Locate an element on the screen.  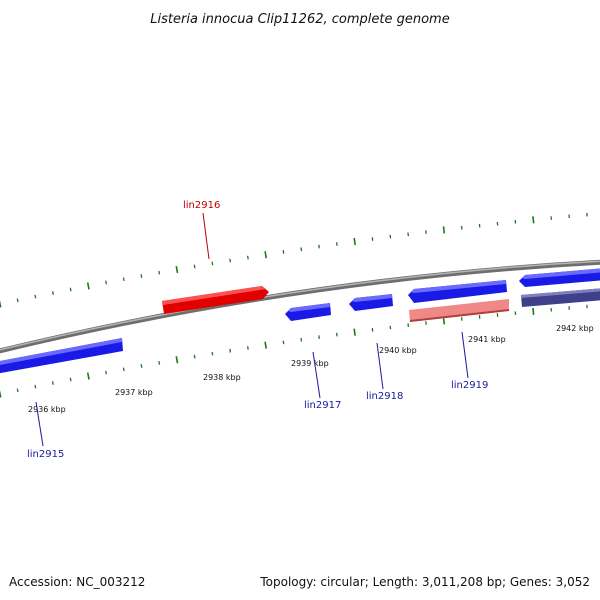
gene-forward-dark-right is located at coordinates (560, 297).